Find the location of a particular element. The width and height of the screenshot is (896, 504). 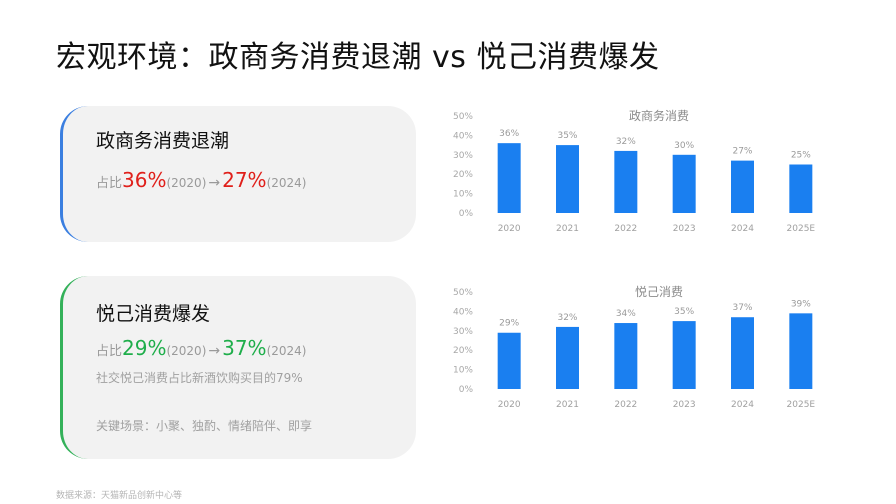

social-share-note: 社交悦己消费占比新酒饮购买目的79% is located at coordinates (199, 378).